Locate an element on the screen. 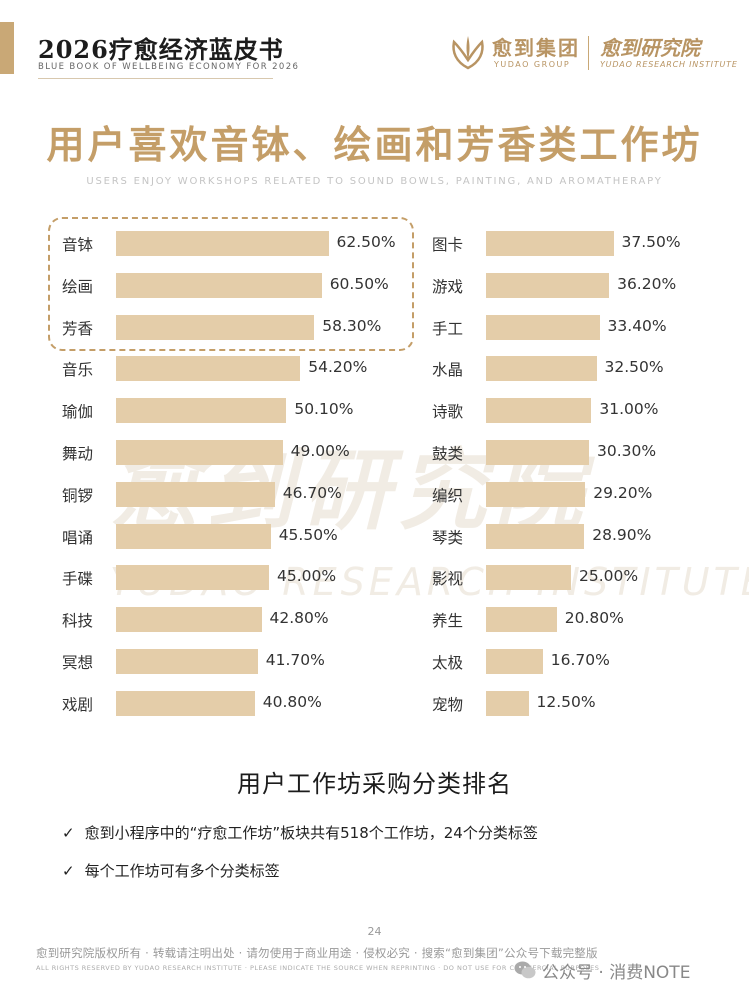  category-label: 诗歌 is located at coordinates (448, 412).